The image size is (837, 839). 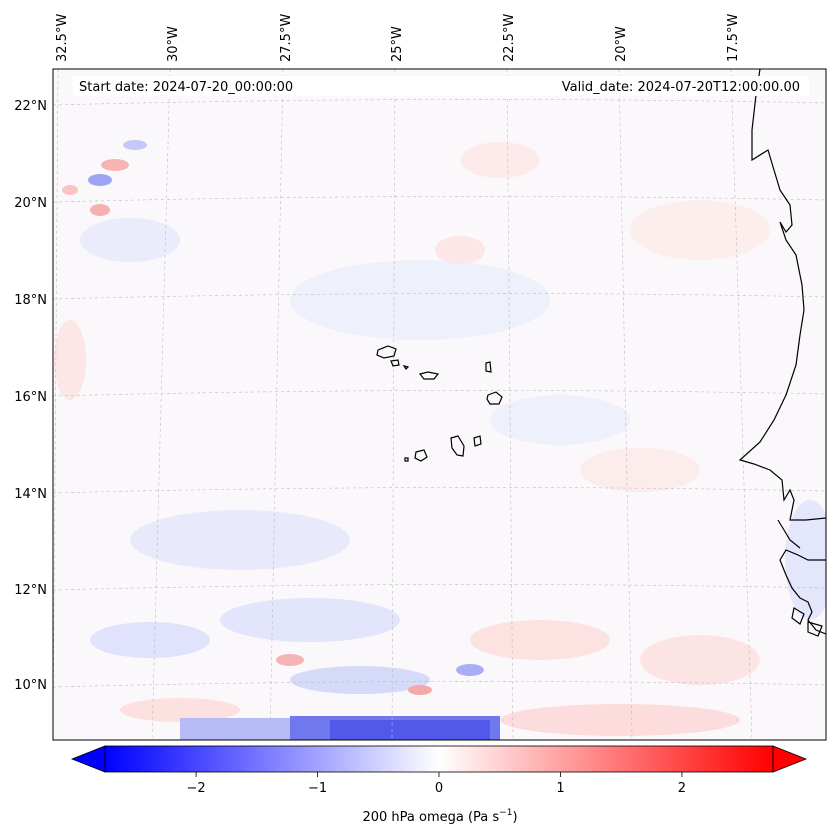 I want to click on lon-label: 25°W, so click(x=397, y=44).